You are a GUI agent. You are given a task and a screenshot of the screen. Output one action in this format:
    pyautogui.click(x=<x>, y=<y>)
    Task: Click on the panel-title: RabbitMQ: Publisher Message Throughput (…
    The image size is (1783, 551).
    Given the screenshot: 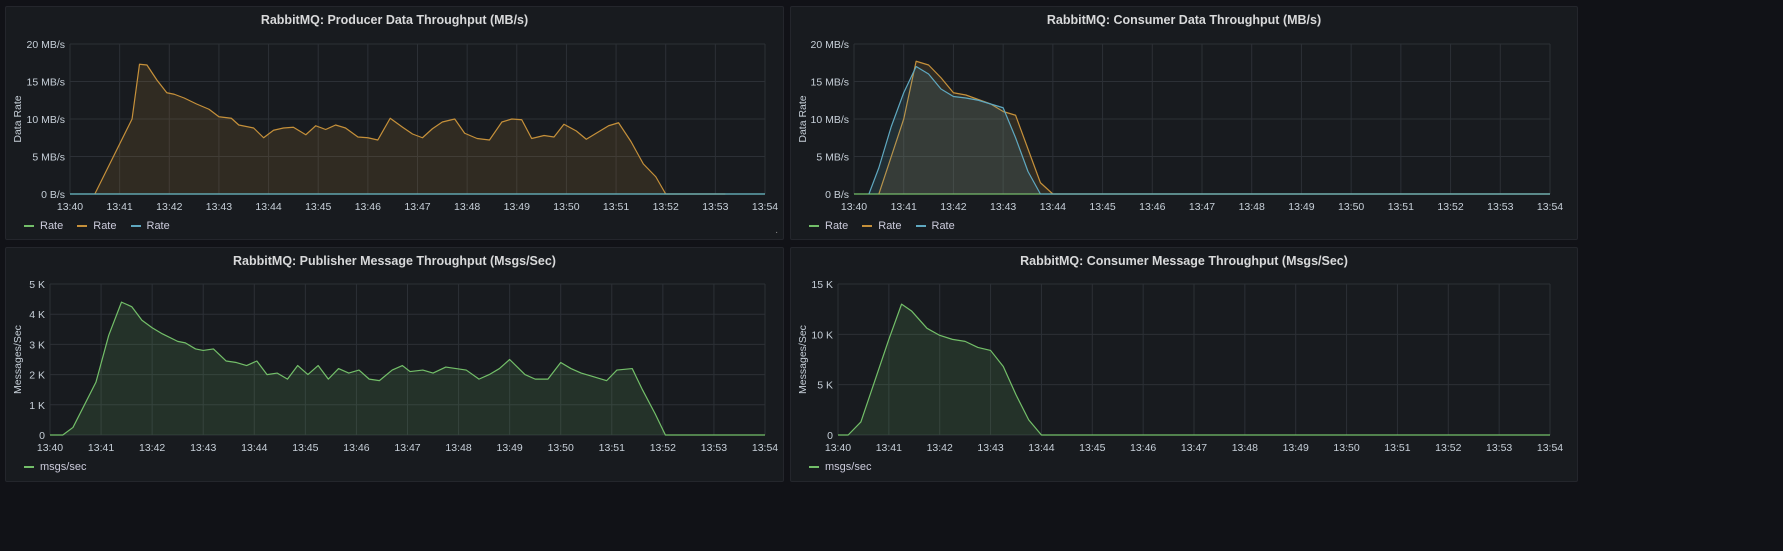 What is the action you would take?
    pyautogui.click(x=394, y=261)
    